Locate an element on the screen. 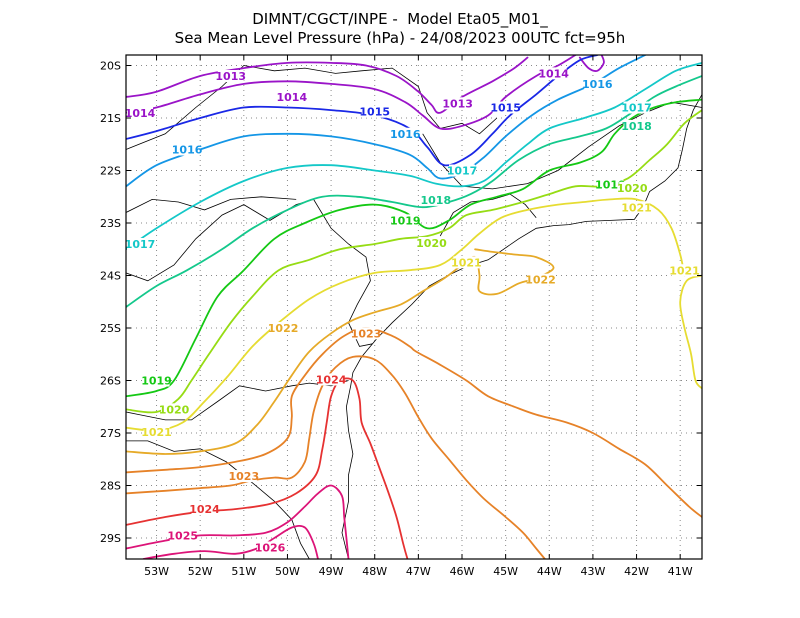  lat-tick-label: 22S is located at coordinates (110, 171).